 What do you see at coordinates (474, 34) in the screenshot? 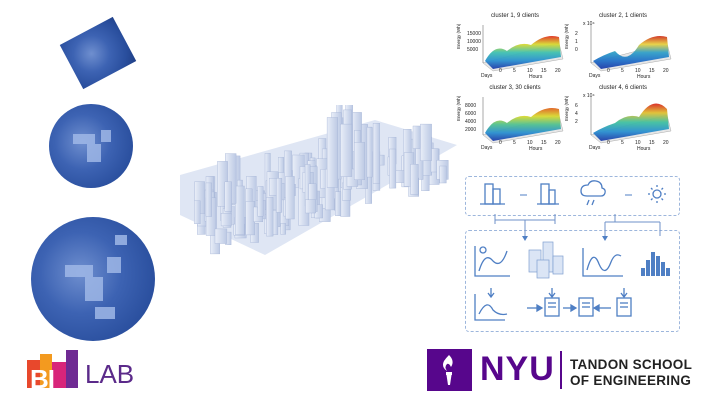
I see `cluster-plot-ytick: 15000` at bounding box center [474, 34].